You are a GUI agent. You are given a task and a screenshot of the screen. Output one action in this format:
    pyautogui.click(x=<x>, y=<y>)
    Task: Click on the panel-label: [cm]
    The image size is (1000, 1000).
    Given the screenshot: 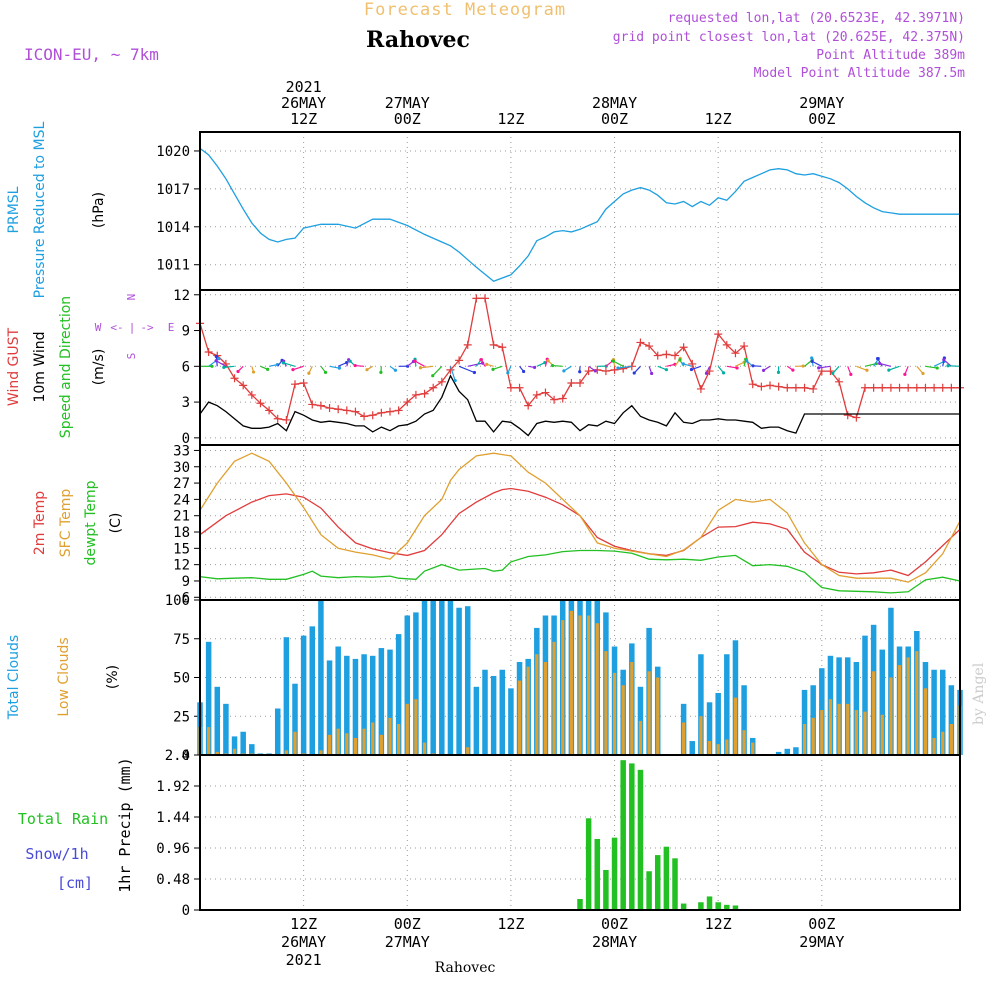 What is the action you would take?
    pyautogui.click(x=75, y=883)
    